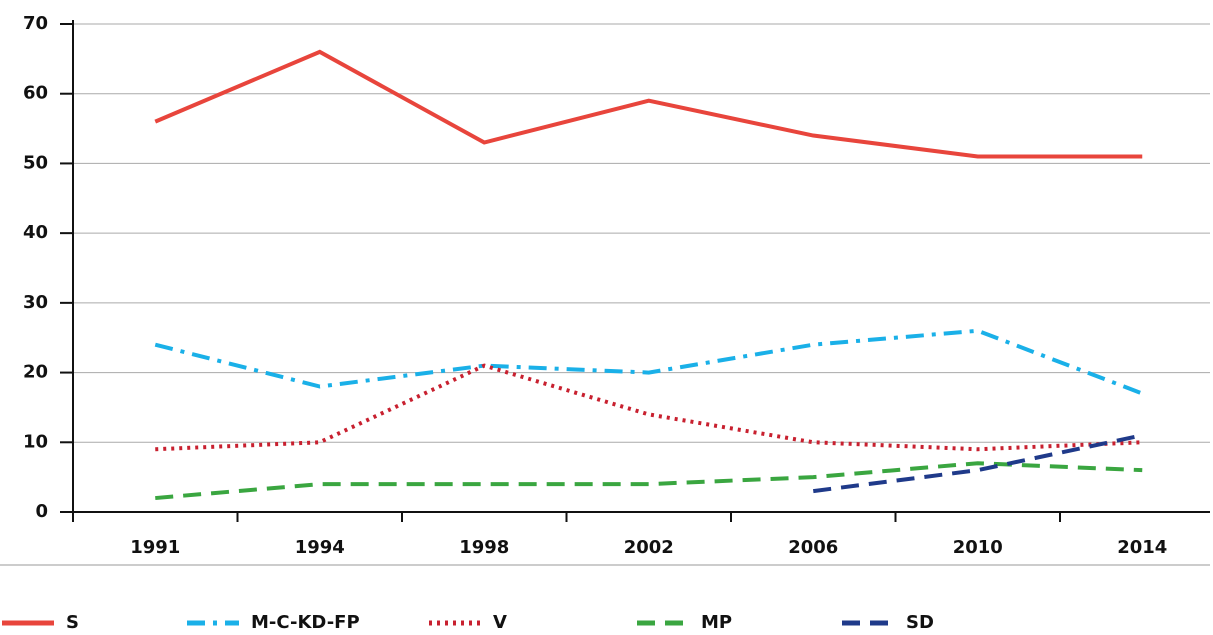  I want to click on x-tick-label: 1991, so click(155, 547).